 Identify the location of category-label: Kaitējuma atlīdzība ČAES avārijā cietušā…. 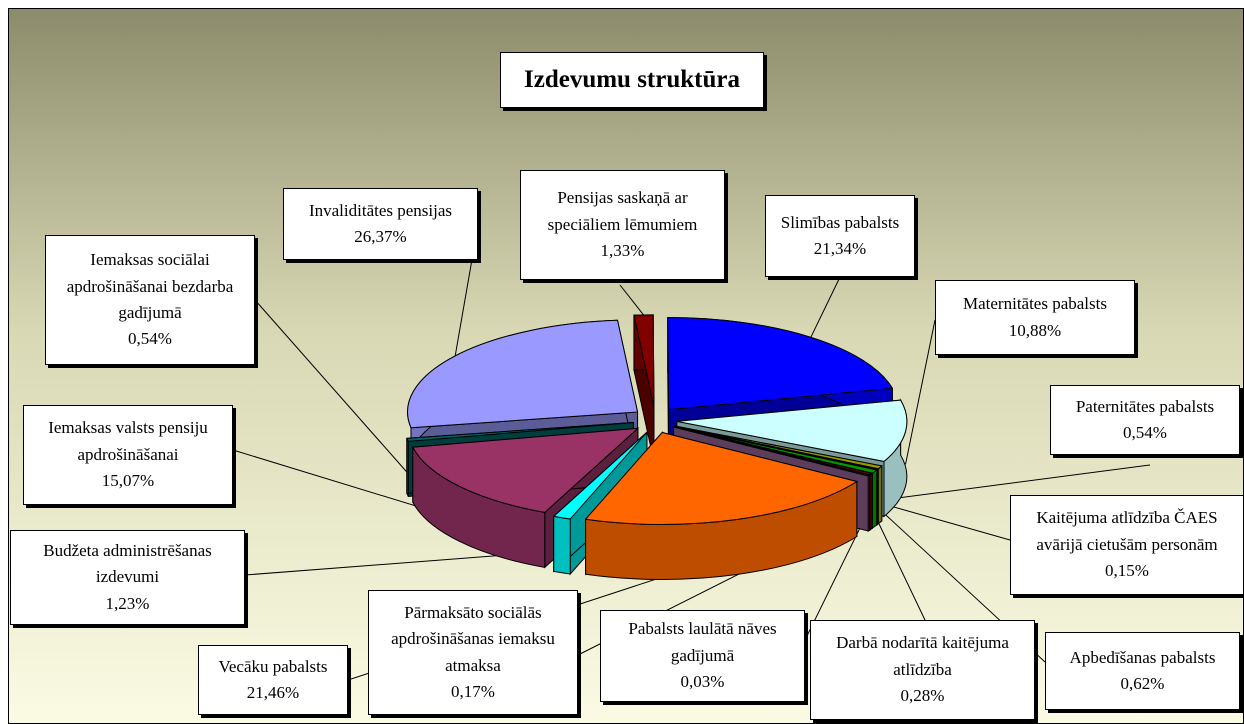
(1127, 531).